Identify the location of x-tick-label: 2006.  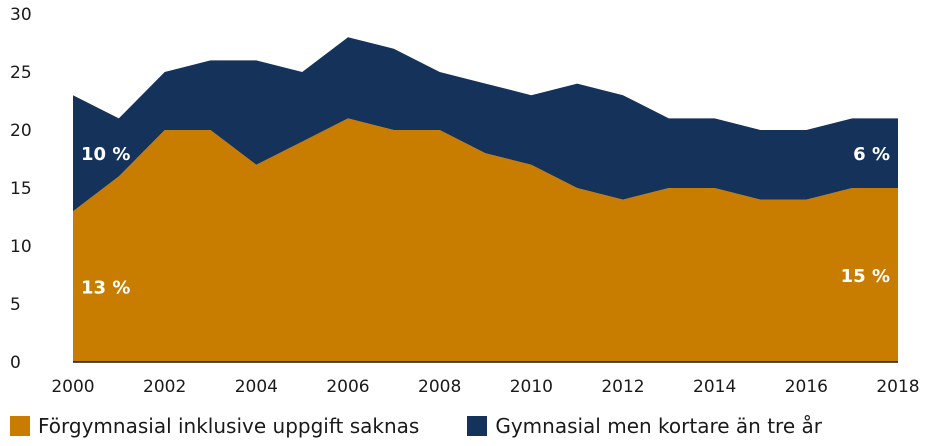
(347, 387).